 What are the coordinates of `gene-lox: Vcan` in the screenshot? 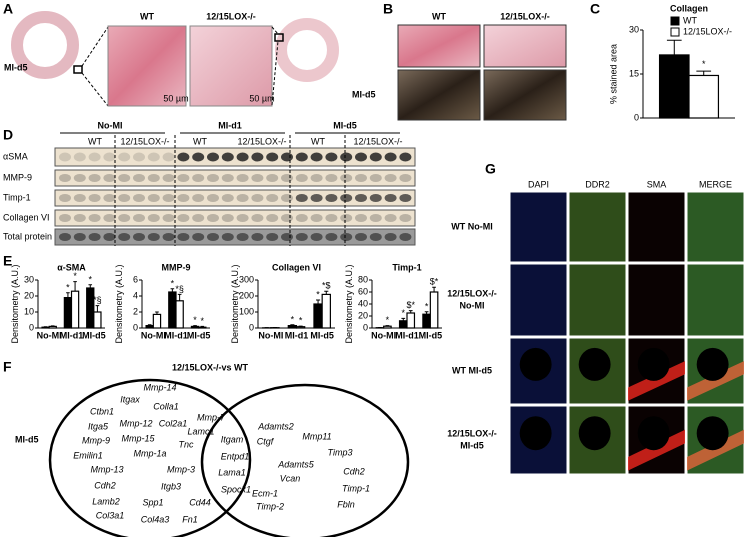 It's located at (290, 478).